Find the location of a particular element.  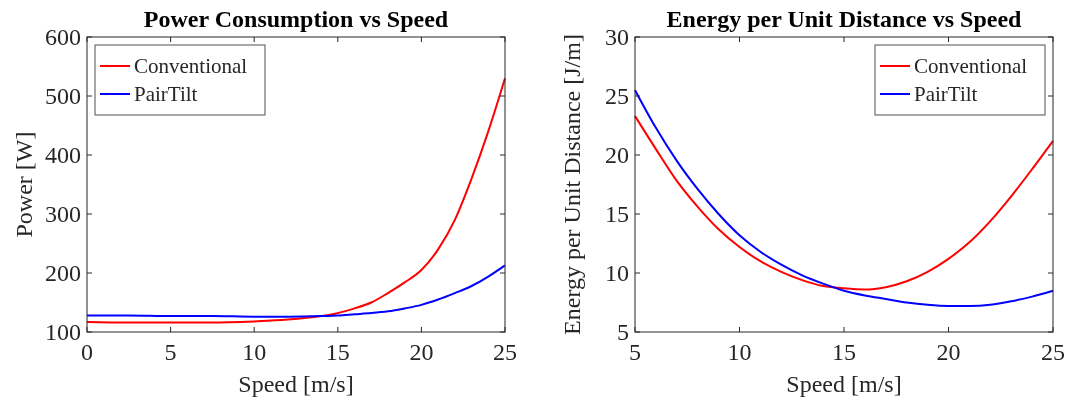

y-tick-label: 600 is located at coordinates (63, 37).